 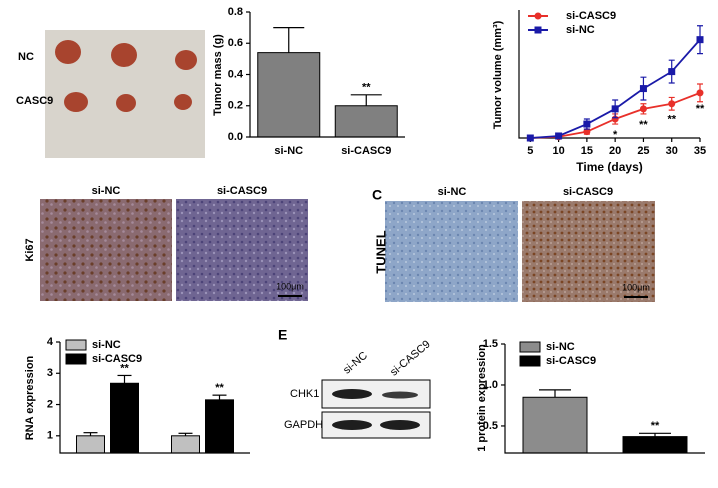 I want to click on significance: *, so click(x=615, y=135).